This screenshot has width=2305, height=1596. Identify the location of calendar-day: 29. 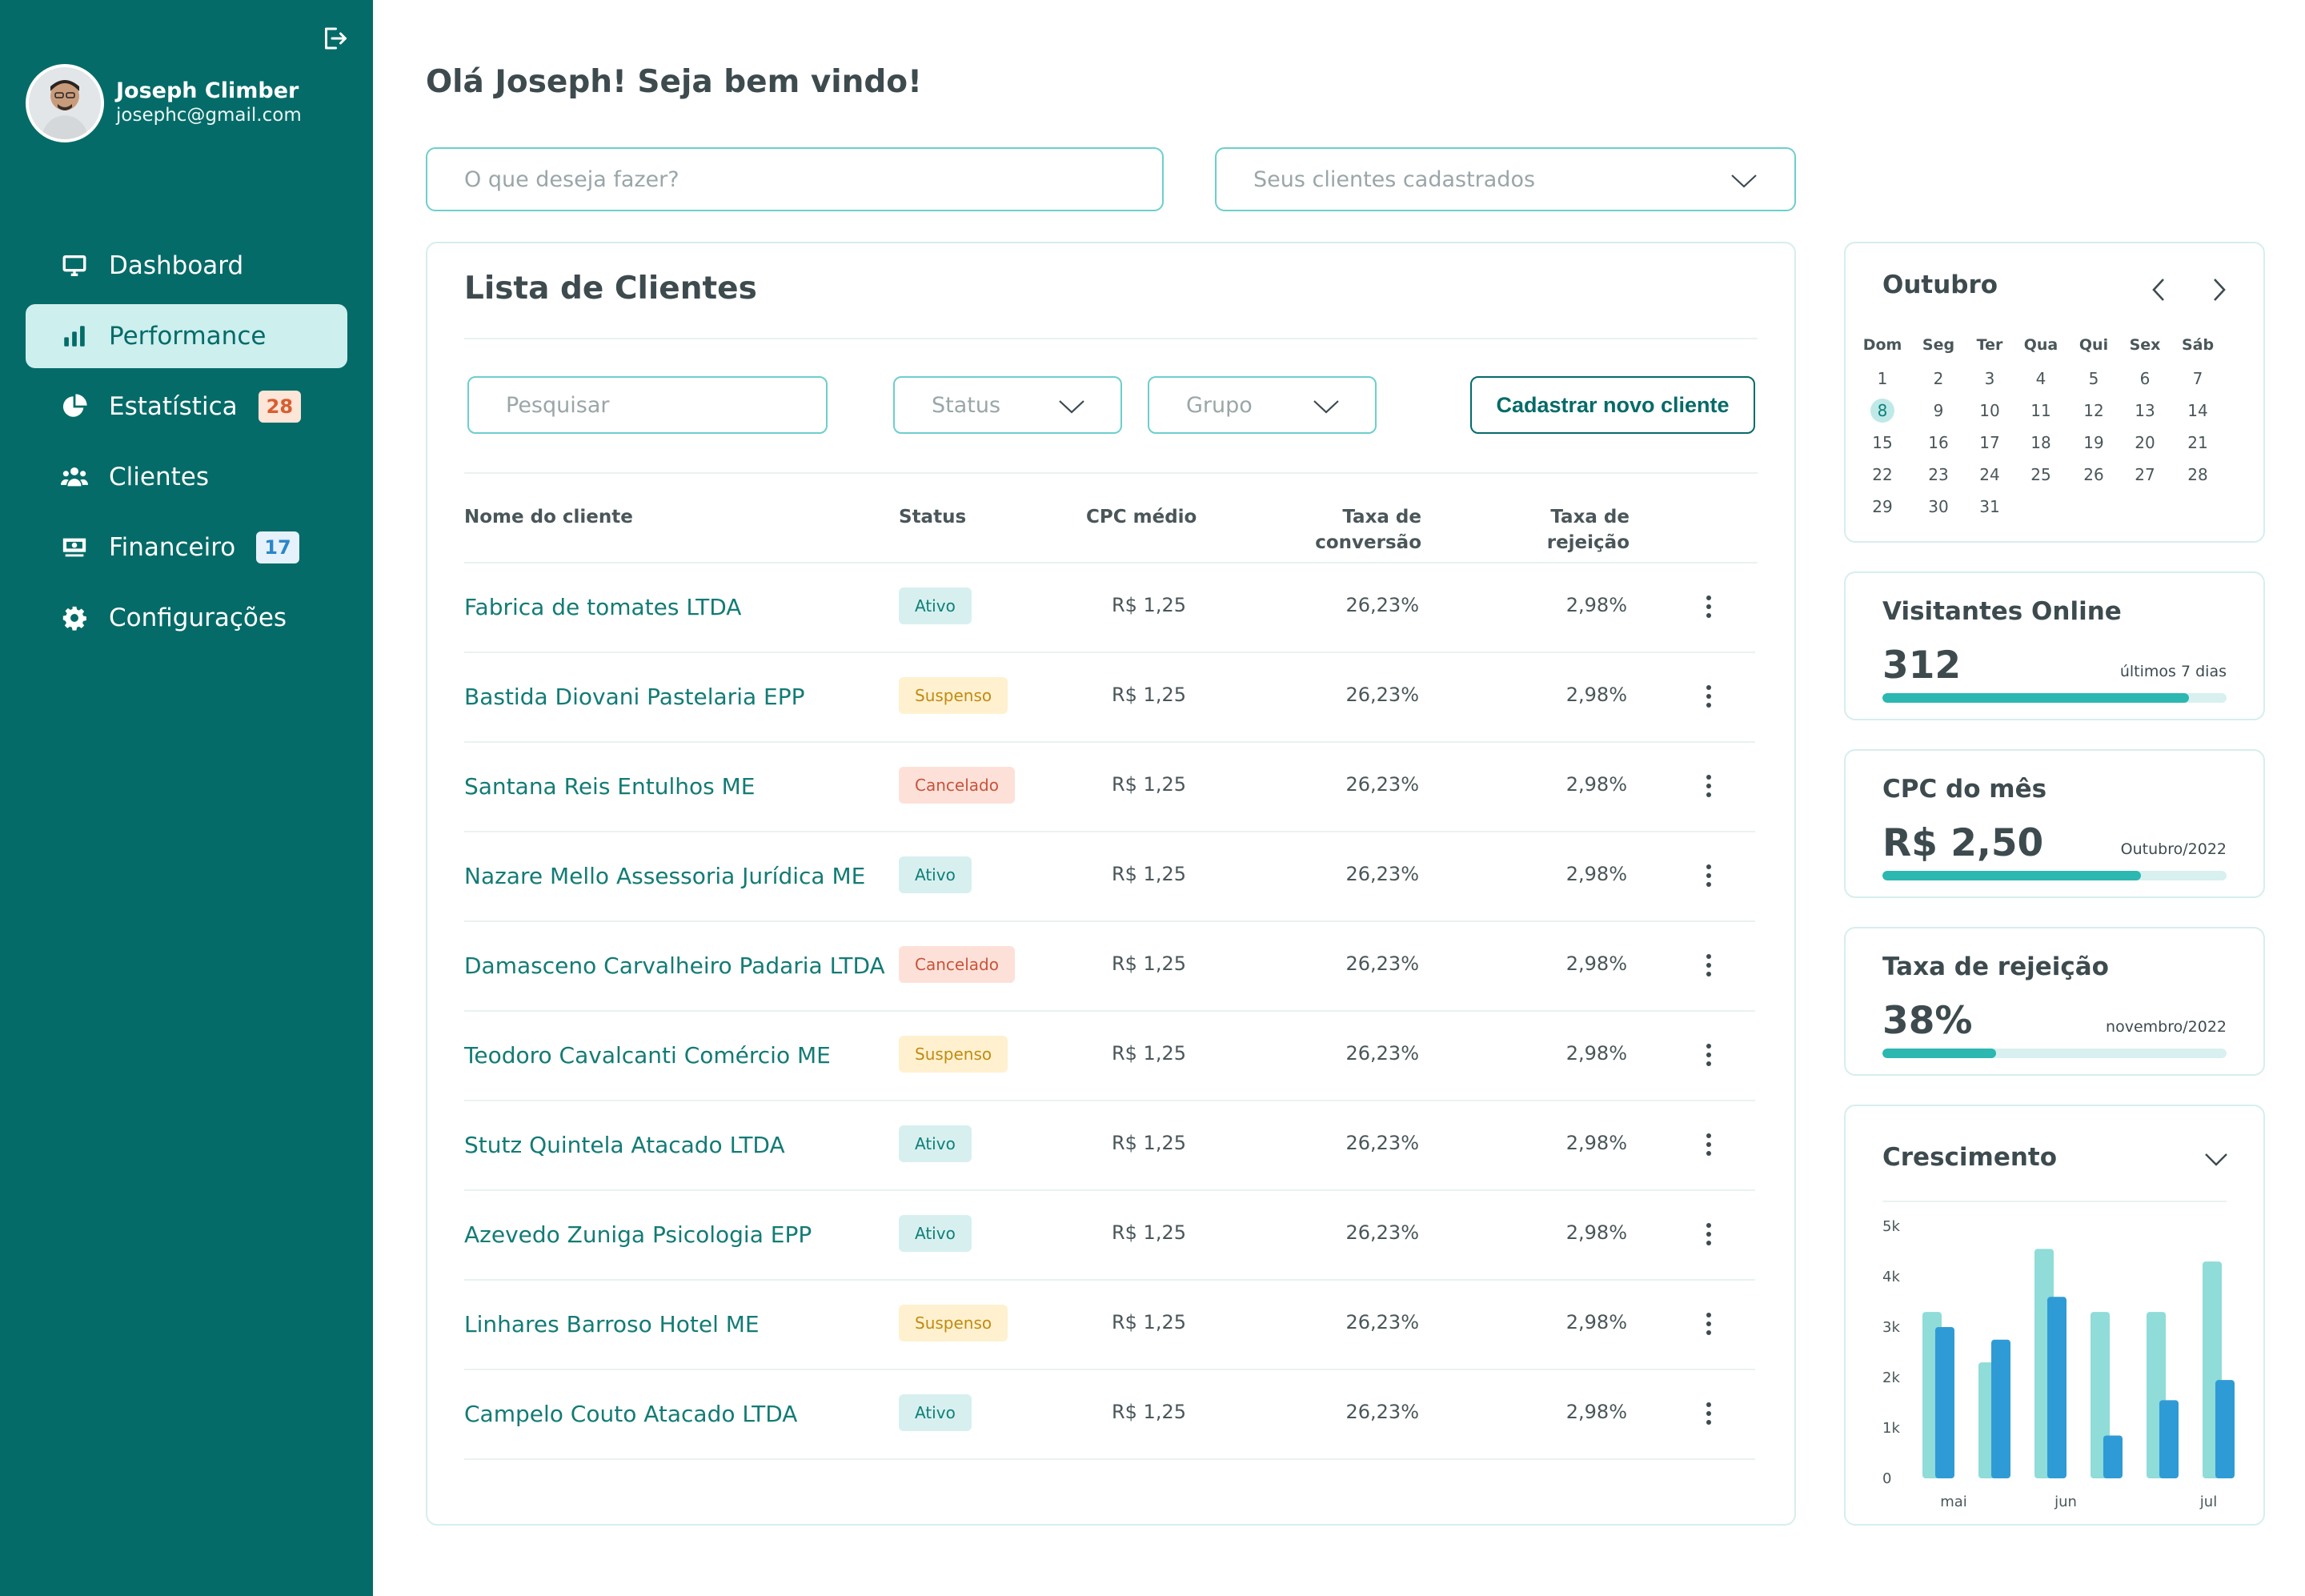
(1882, 507).